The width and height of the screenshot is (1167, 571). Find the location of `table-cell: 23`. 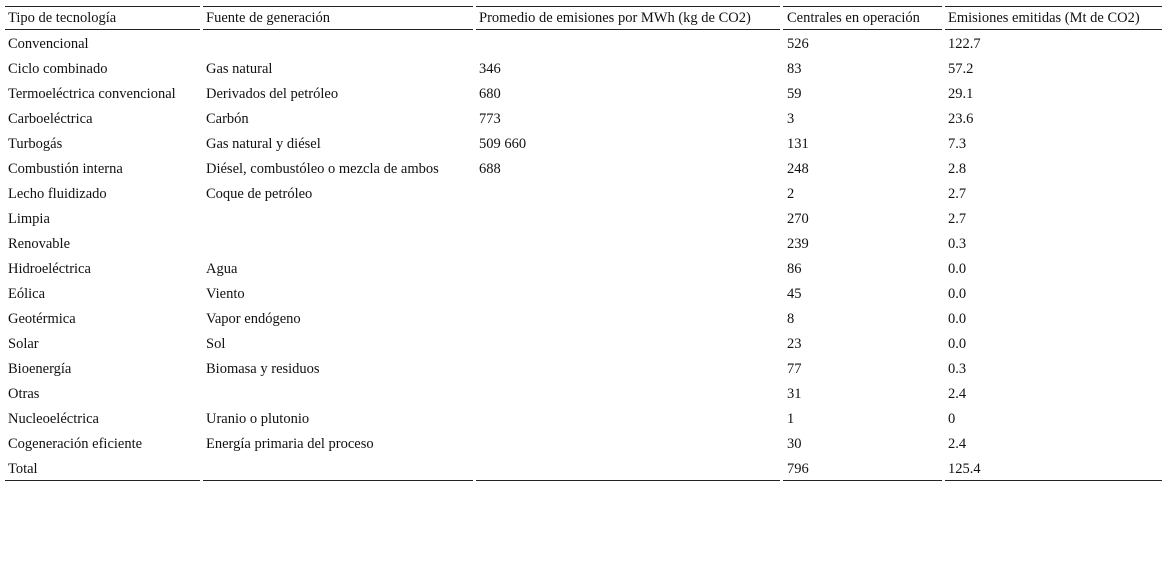

table-cell: 23 is located at coordinates (794, 344).